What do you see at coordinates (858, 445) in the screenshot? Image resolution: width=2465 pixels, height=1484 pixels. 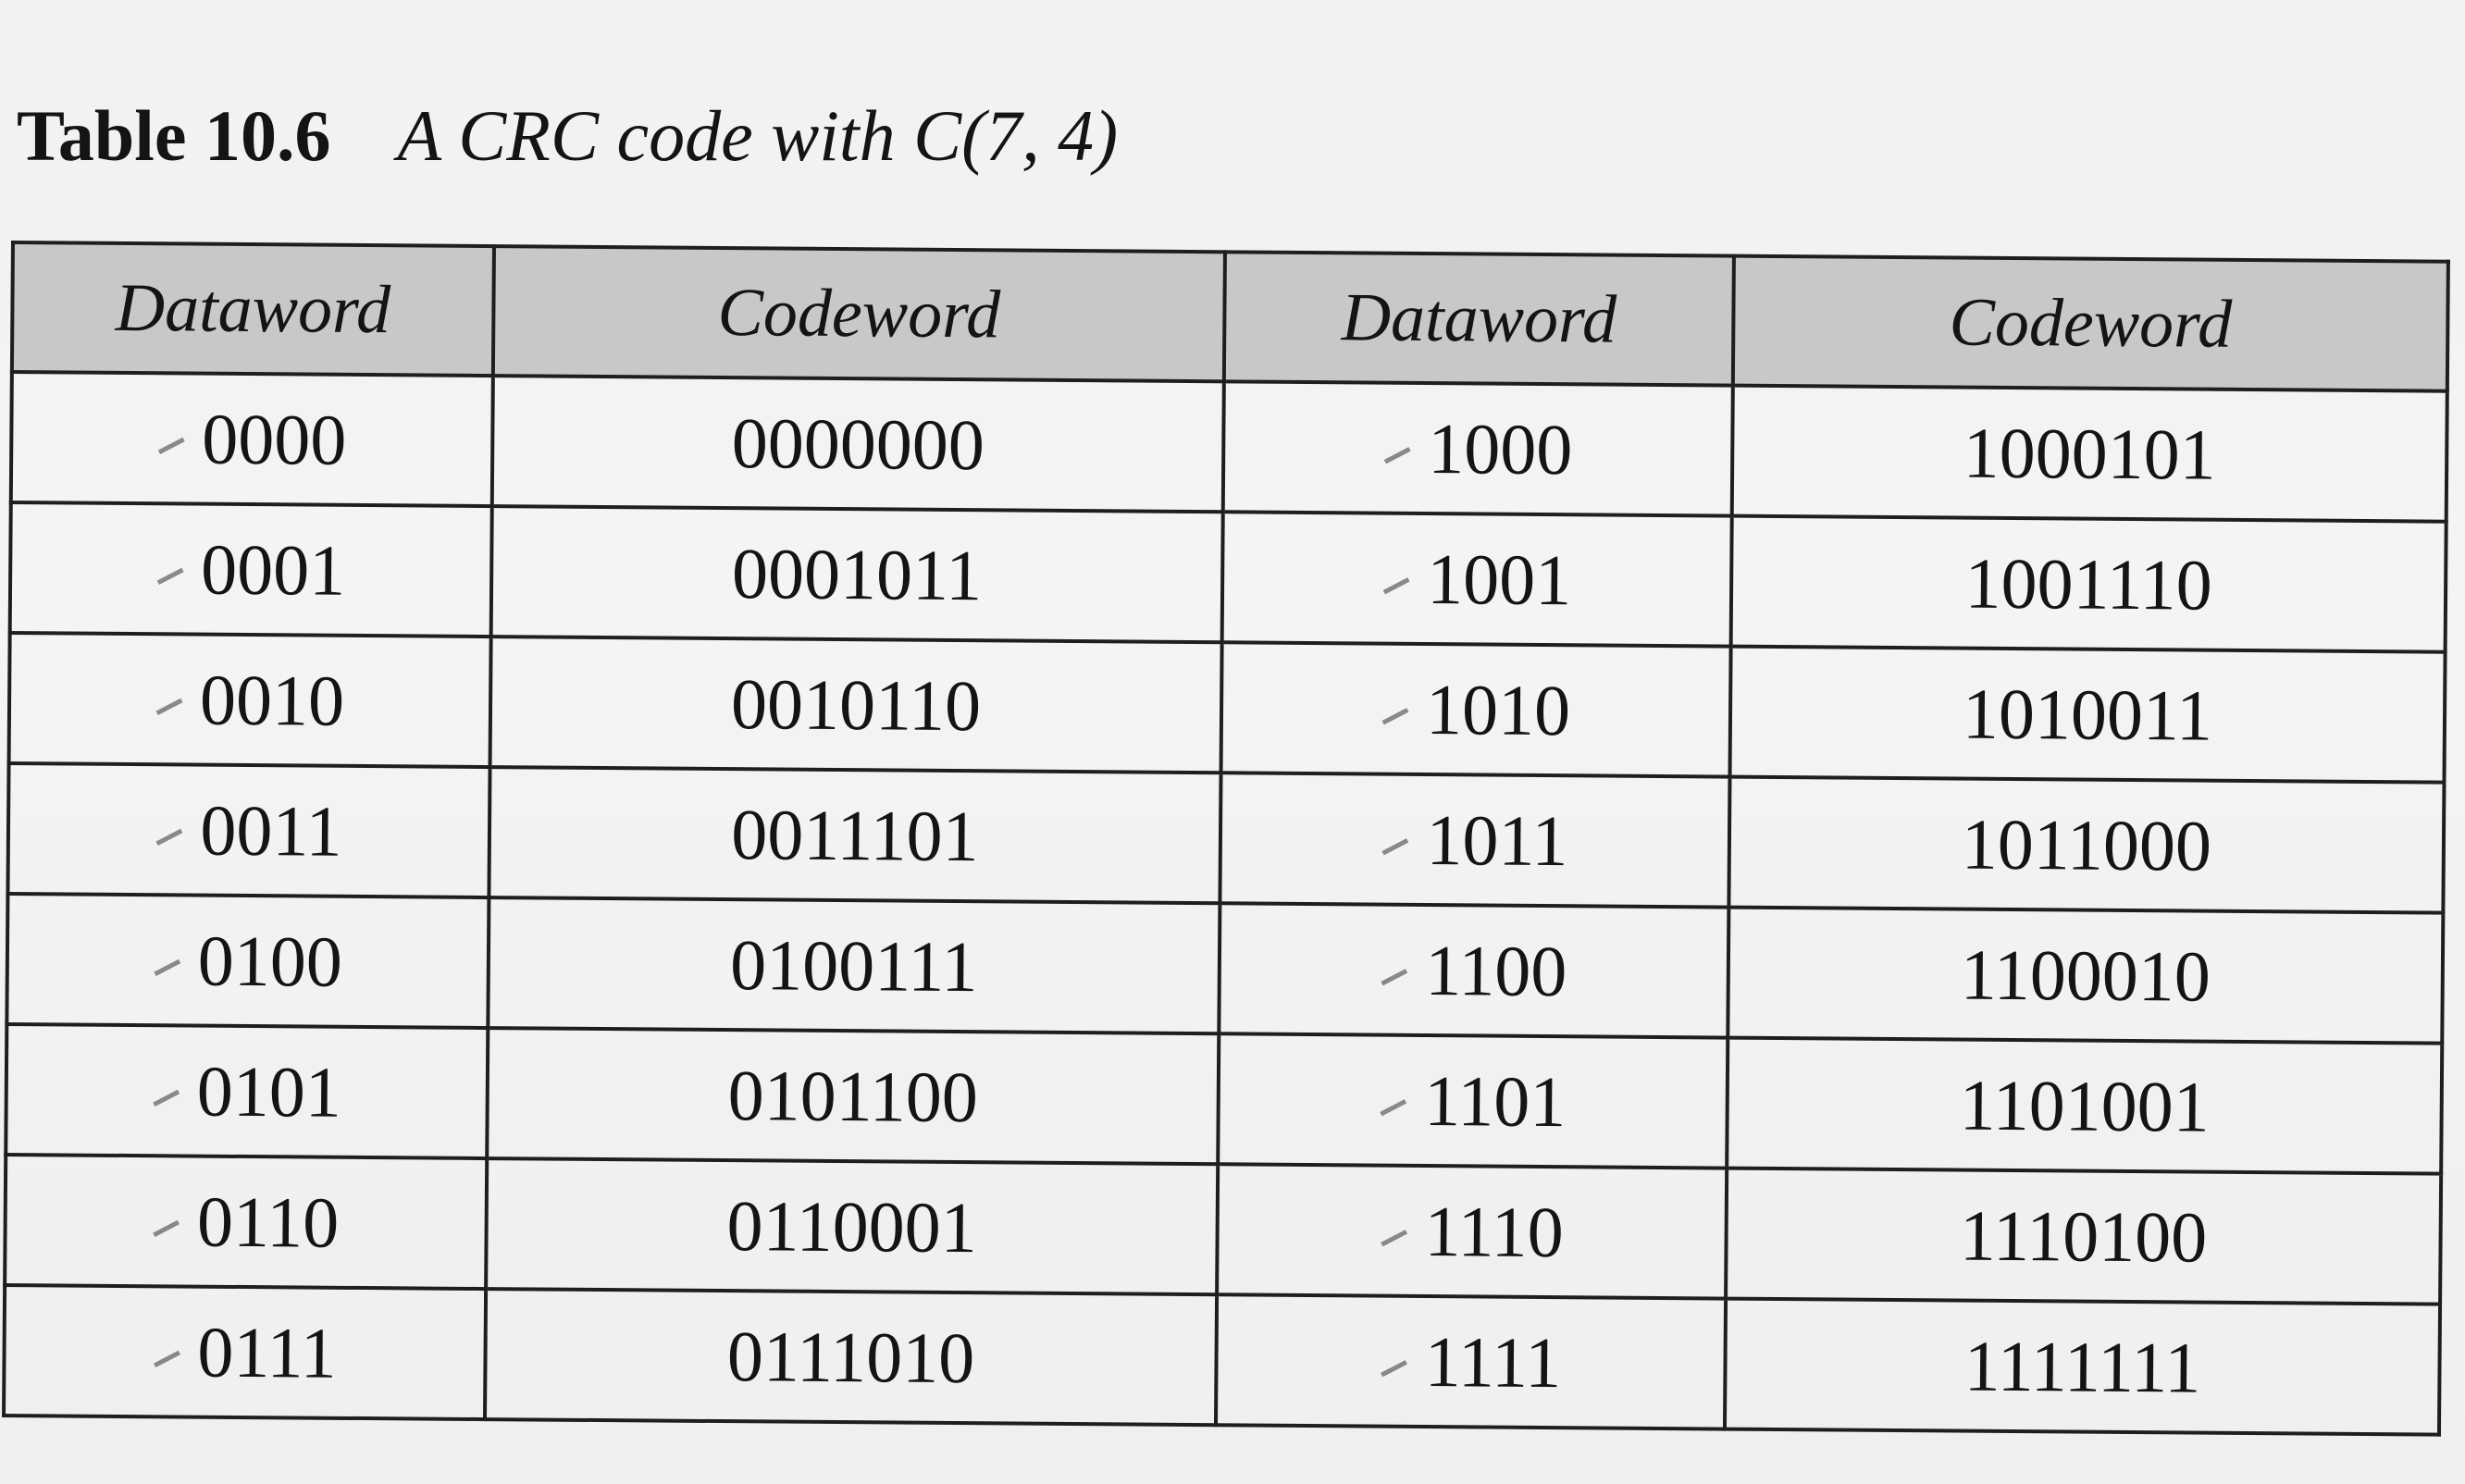 I see `codeword-cell: 0000000` at bounding box center [858, 445].